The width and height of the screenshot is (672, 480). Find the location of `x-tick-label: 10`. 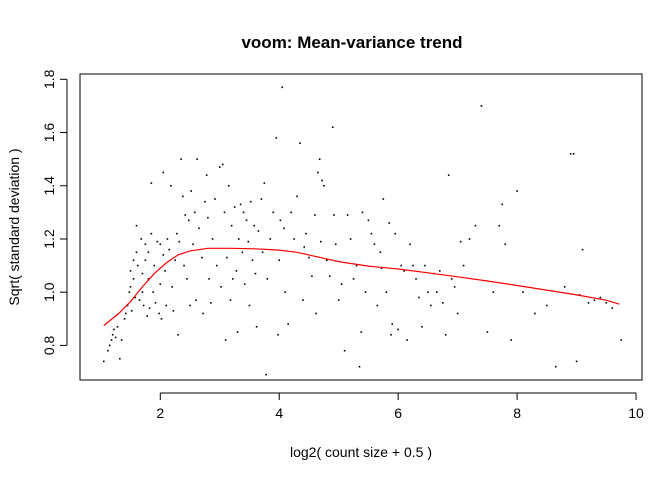

x-tick-label: 10 is located at coordinates (636, 413).